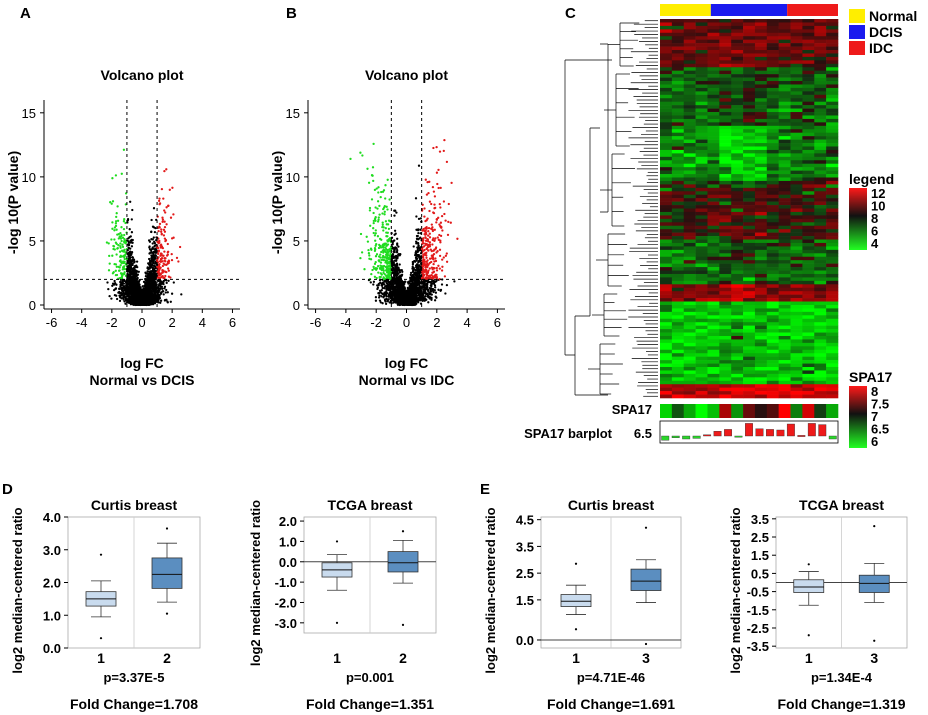  Describe the element at coordinates (32, 241) in the screenshot. I see `y-tick-label: 5` at that location.